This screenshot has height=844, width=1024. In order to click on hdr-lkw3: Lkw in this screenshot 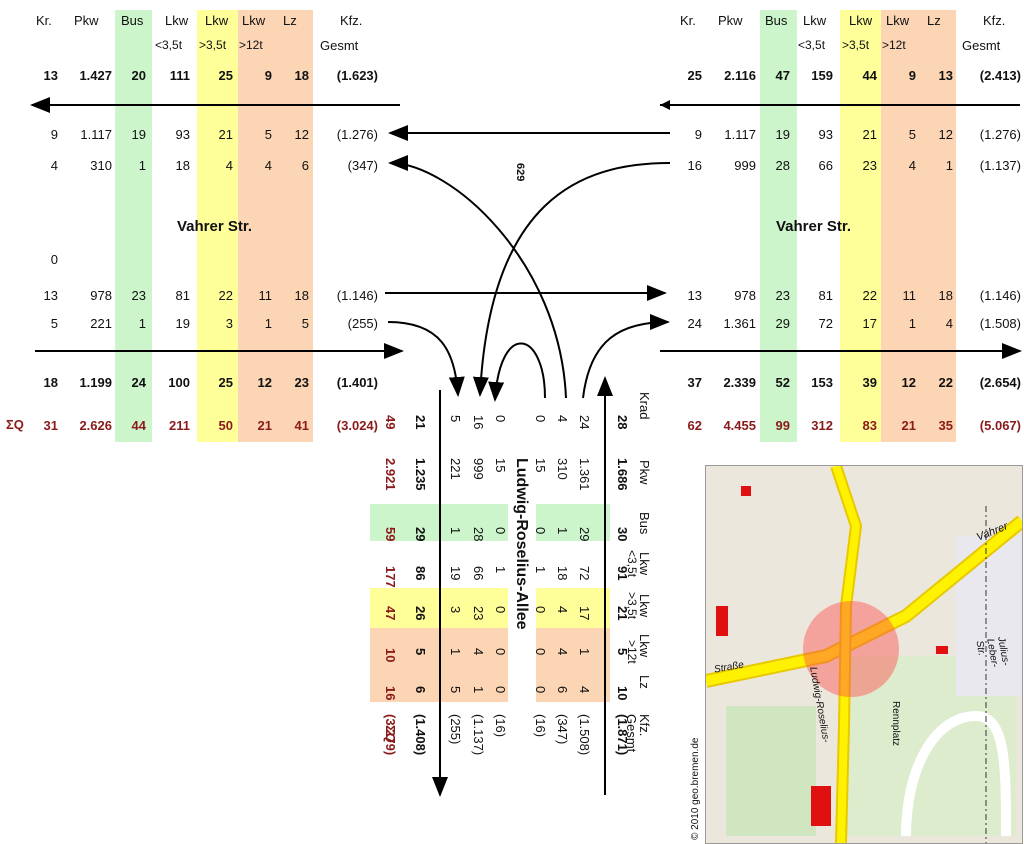, I will do `click(898, 20)`.